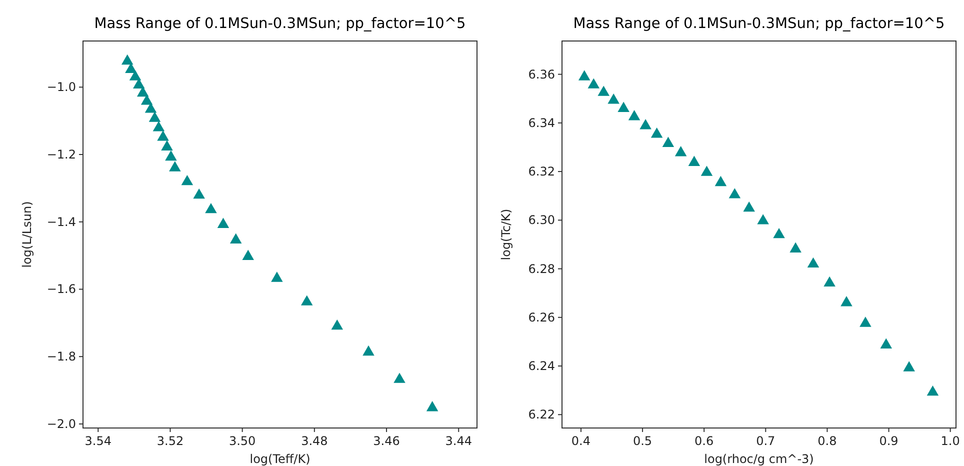 This screenshot has height=466, width=964. Describe the element at coordinates (541, 415) in the screenshot. I see `y-tick-label: 6.22` at that location.